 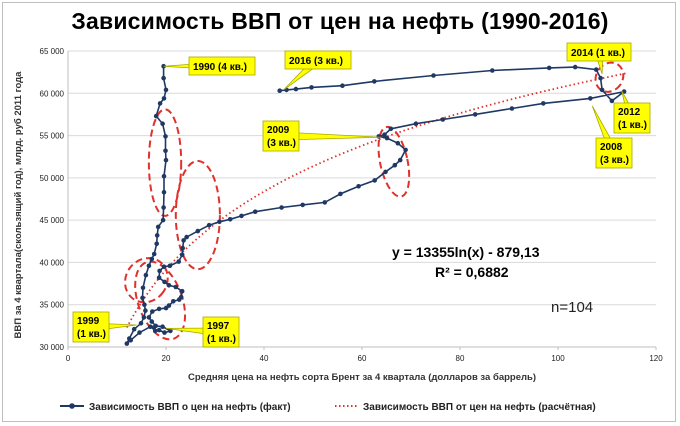 What do you see at coordinates (612, 137) in the screenshot?
I see `callout: 2008 (3 кв.)` at bounding box center [612, 137].